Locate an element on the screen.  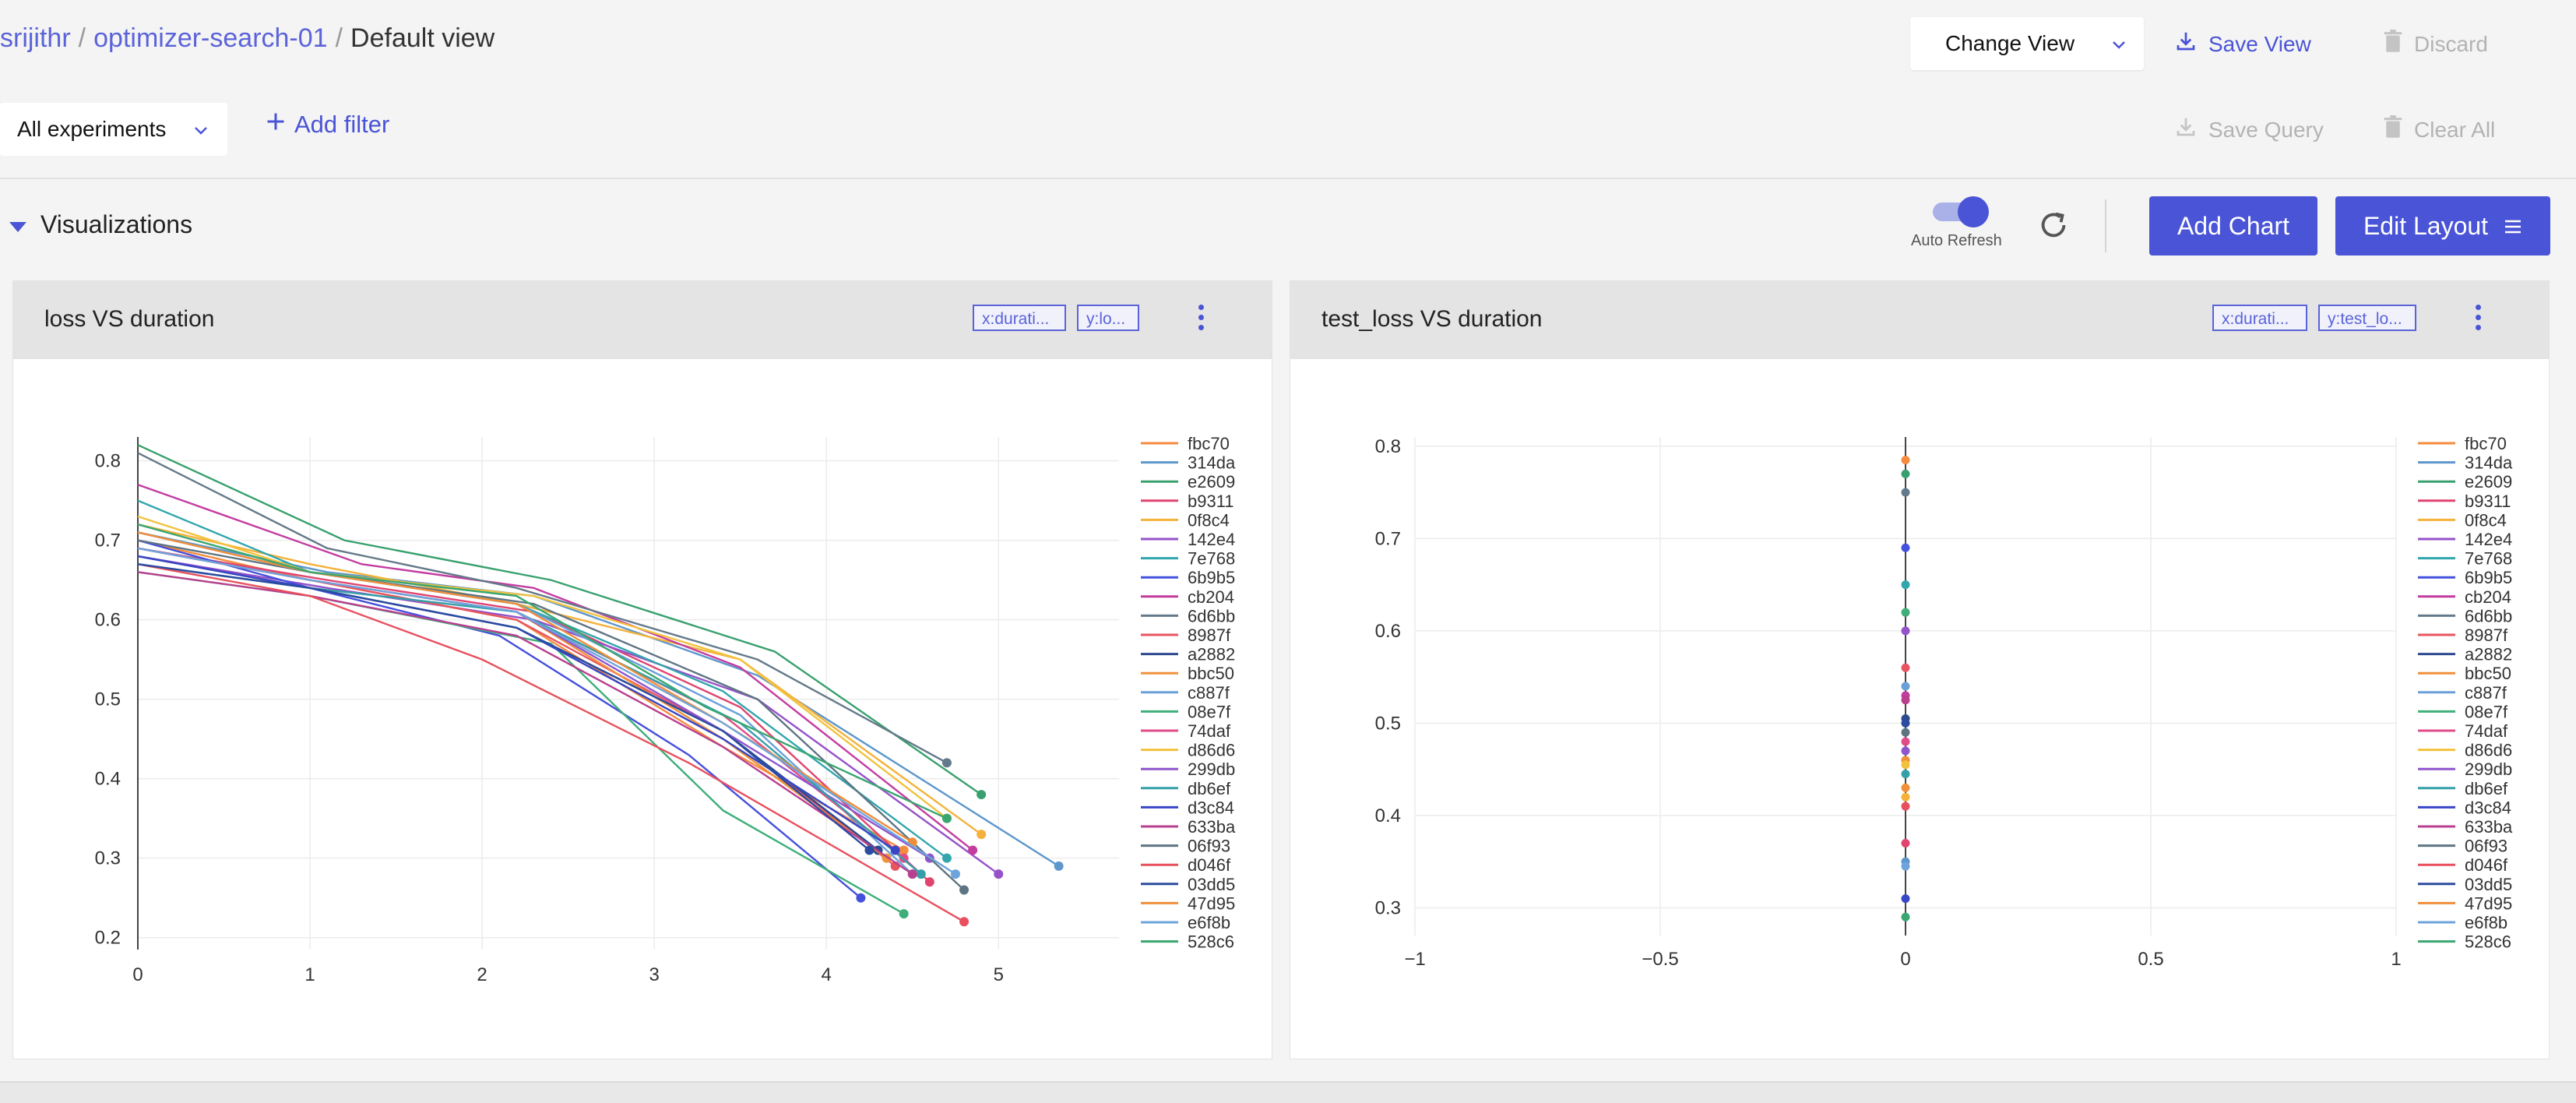
series-endpoint-633ba is located at coordinates (912, 874).